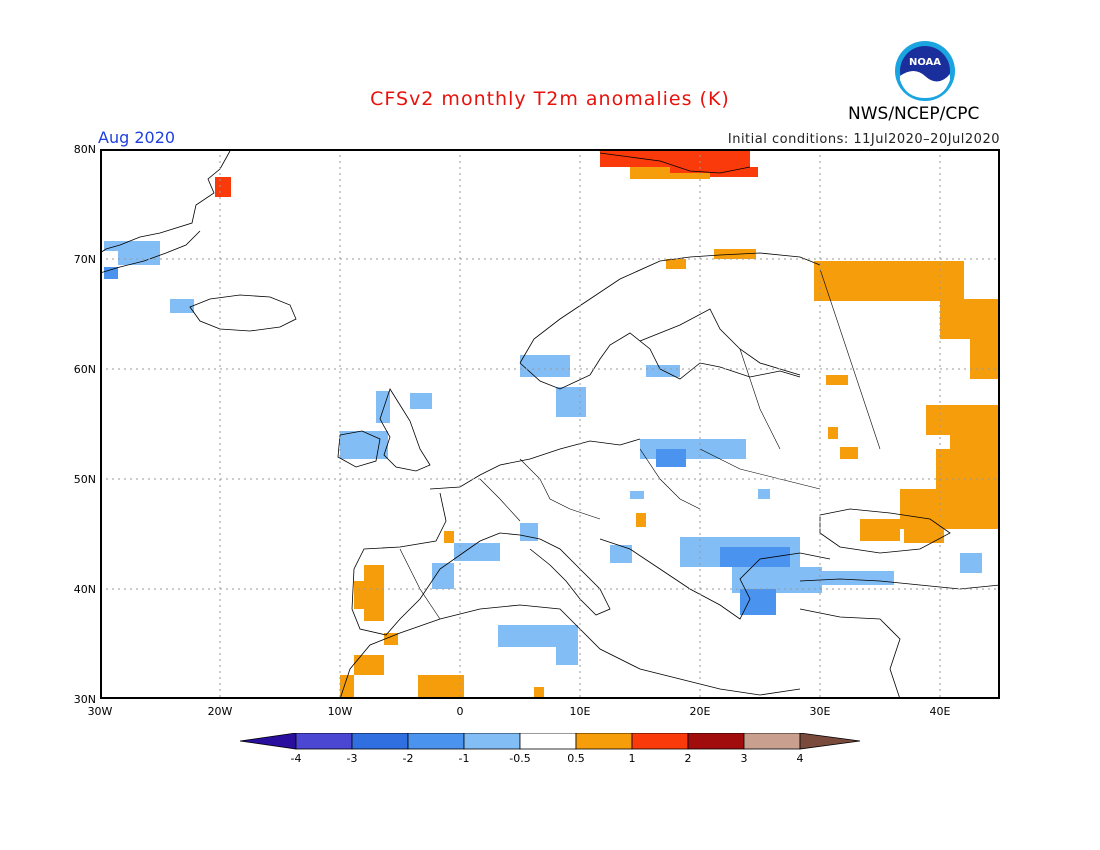  Describe the element at coordinates (464, 758) in the screenshot. I see `colorbar-label: -1` at that location.